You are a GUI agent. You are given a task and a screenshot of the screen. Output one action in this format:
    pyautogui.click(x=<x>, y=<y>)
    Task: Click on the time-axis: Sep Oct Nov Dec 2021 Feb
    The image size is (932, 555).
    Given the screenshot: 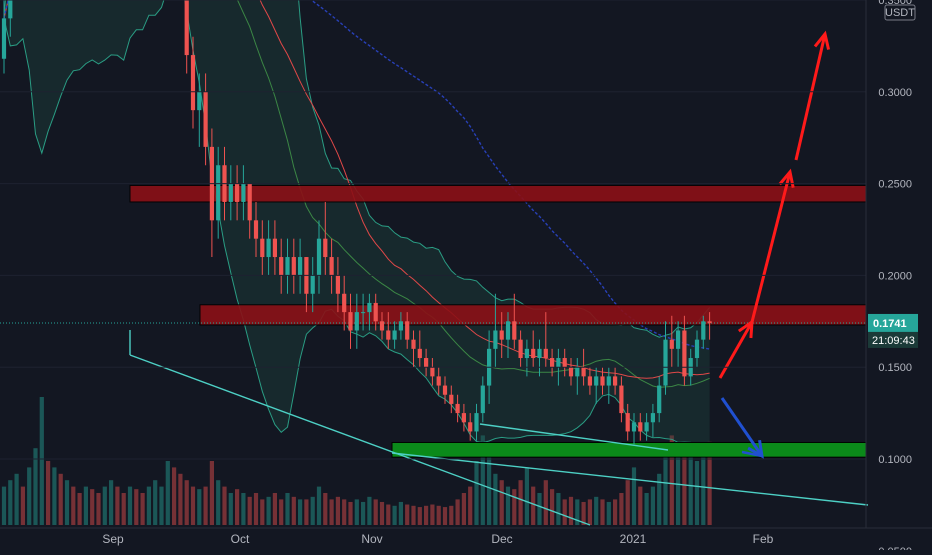 What is the action you would take?
    pyautogui.click(x=466, y=536)
    